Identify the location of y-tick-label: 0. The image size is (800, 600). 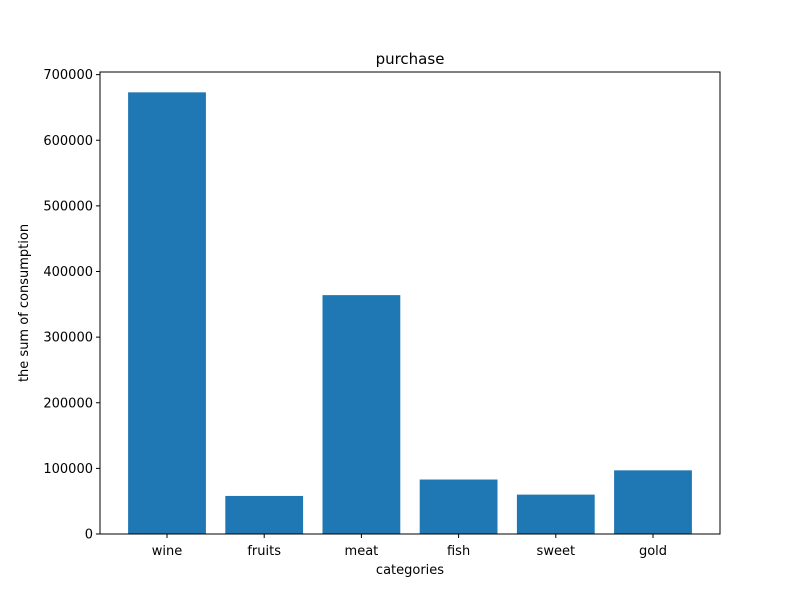
(89, 535).